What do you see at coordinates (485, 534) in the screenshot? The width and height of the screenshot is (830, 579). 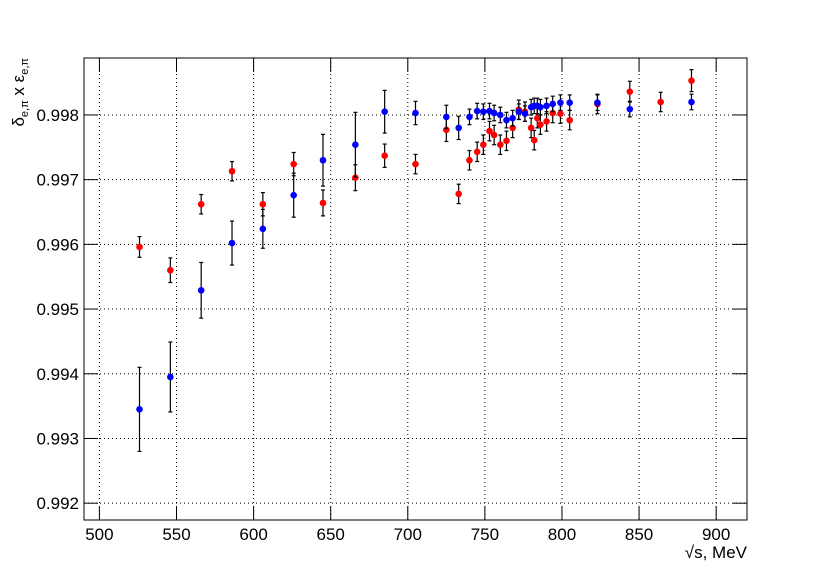 I see `x-tick-label: 750` at bounding box center [485, 534].